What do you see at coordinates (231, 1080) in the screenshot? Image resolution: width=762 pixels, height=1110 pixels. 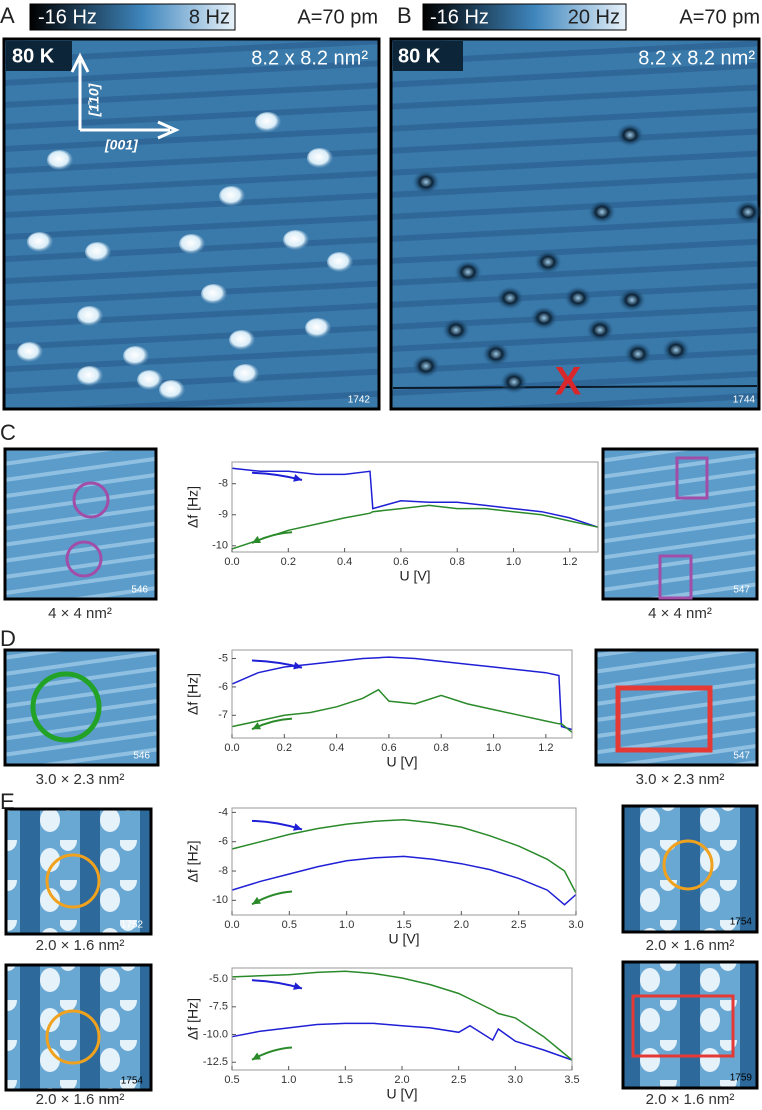 I see `x-tick-label: 0.5` at bounding box center [231, 1080].